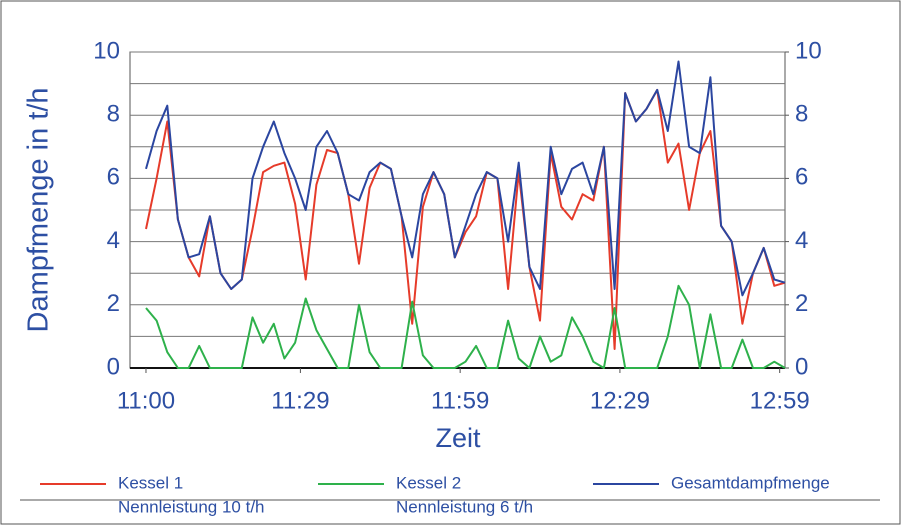  What do you see at coordinates (113, 303) in the screenshot?
I see `y-tick-label: 2` at bounding box center [113, 303].